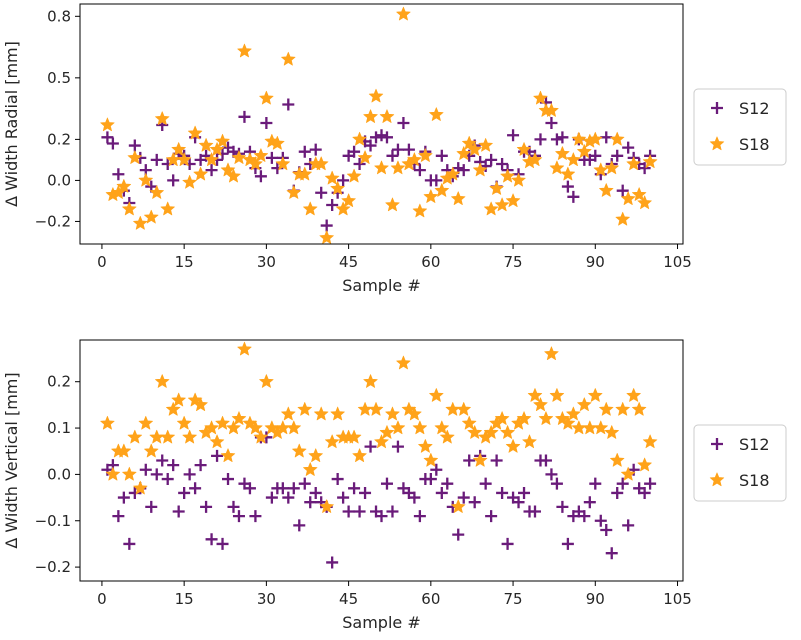  Describe the element at coordinates (754, 108) in the screenshot. I see `radial-legend-label-s12: S12` at that location.